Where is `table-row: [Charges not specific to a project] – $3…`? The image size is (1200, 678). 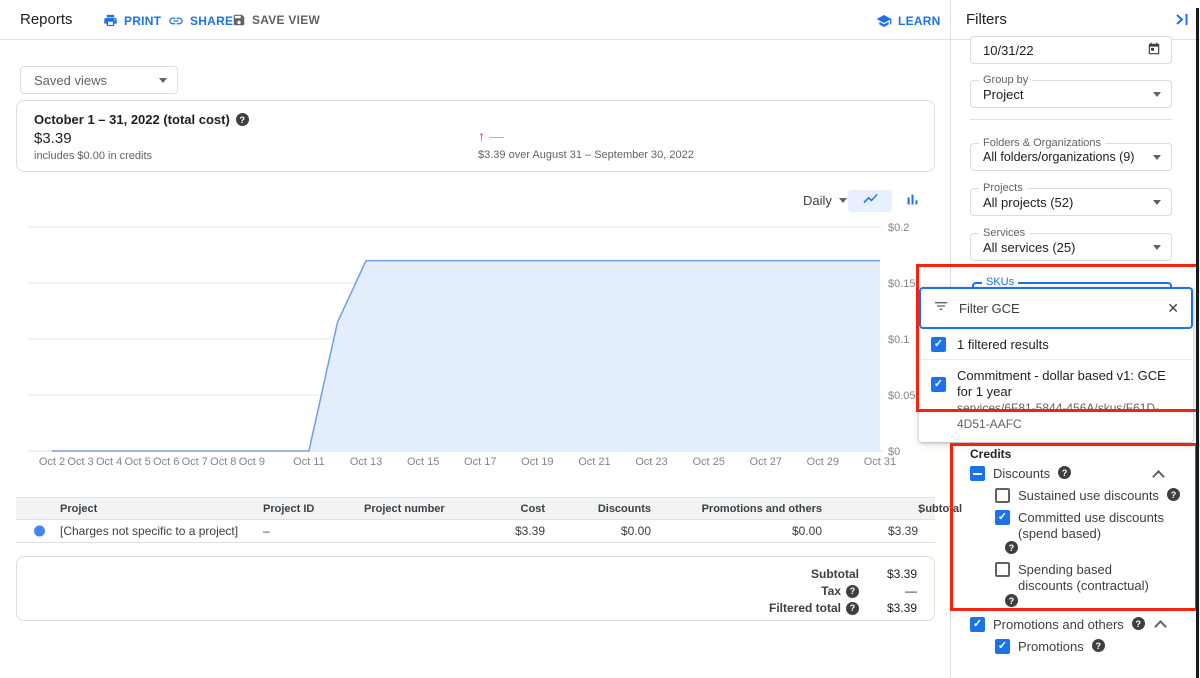 table-row: [Charges not specific to a project] – $3… is located at coordinates (475, 531).